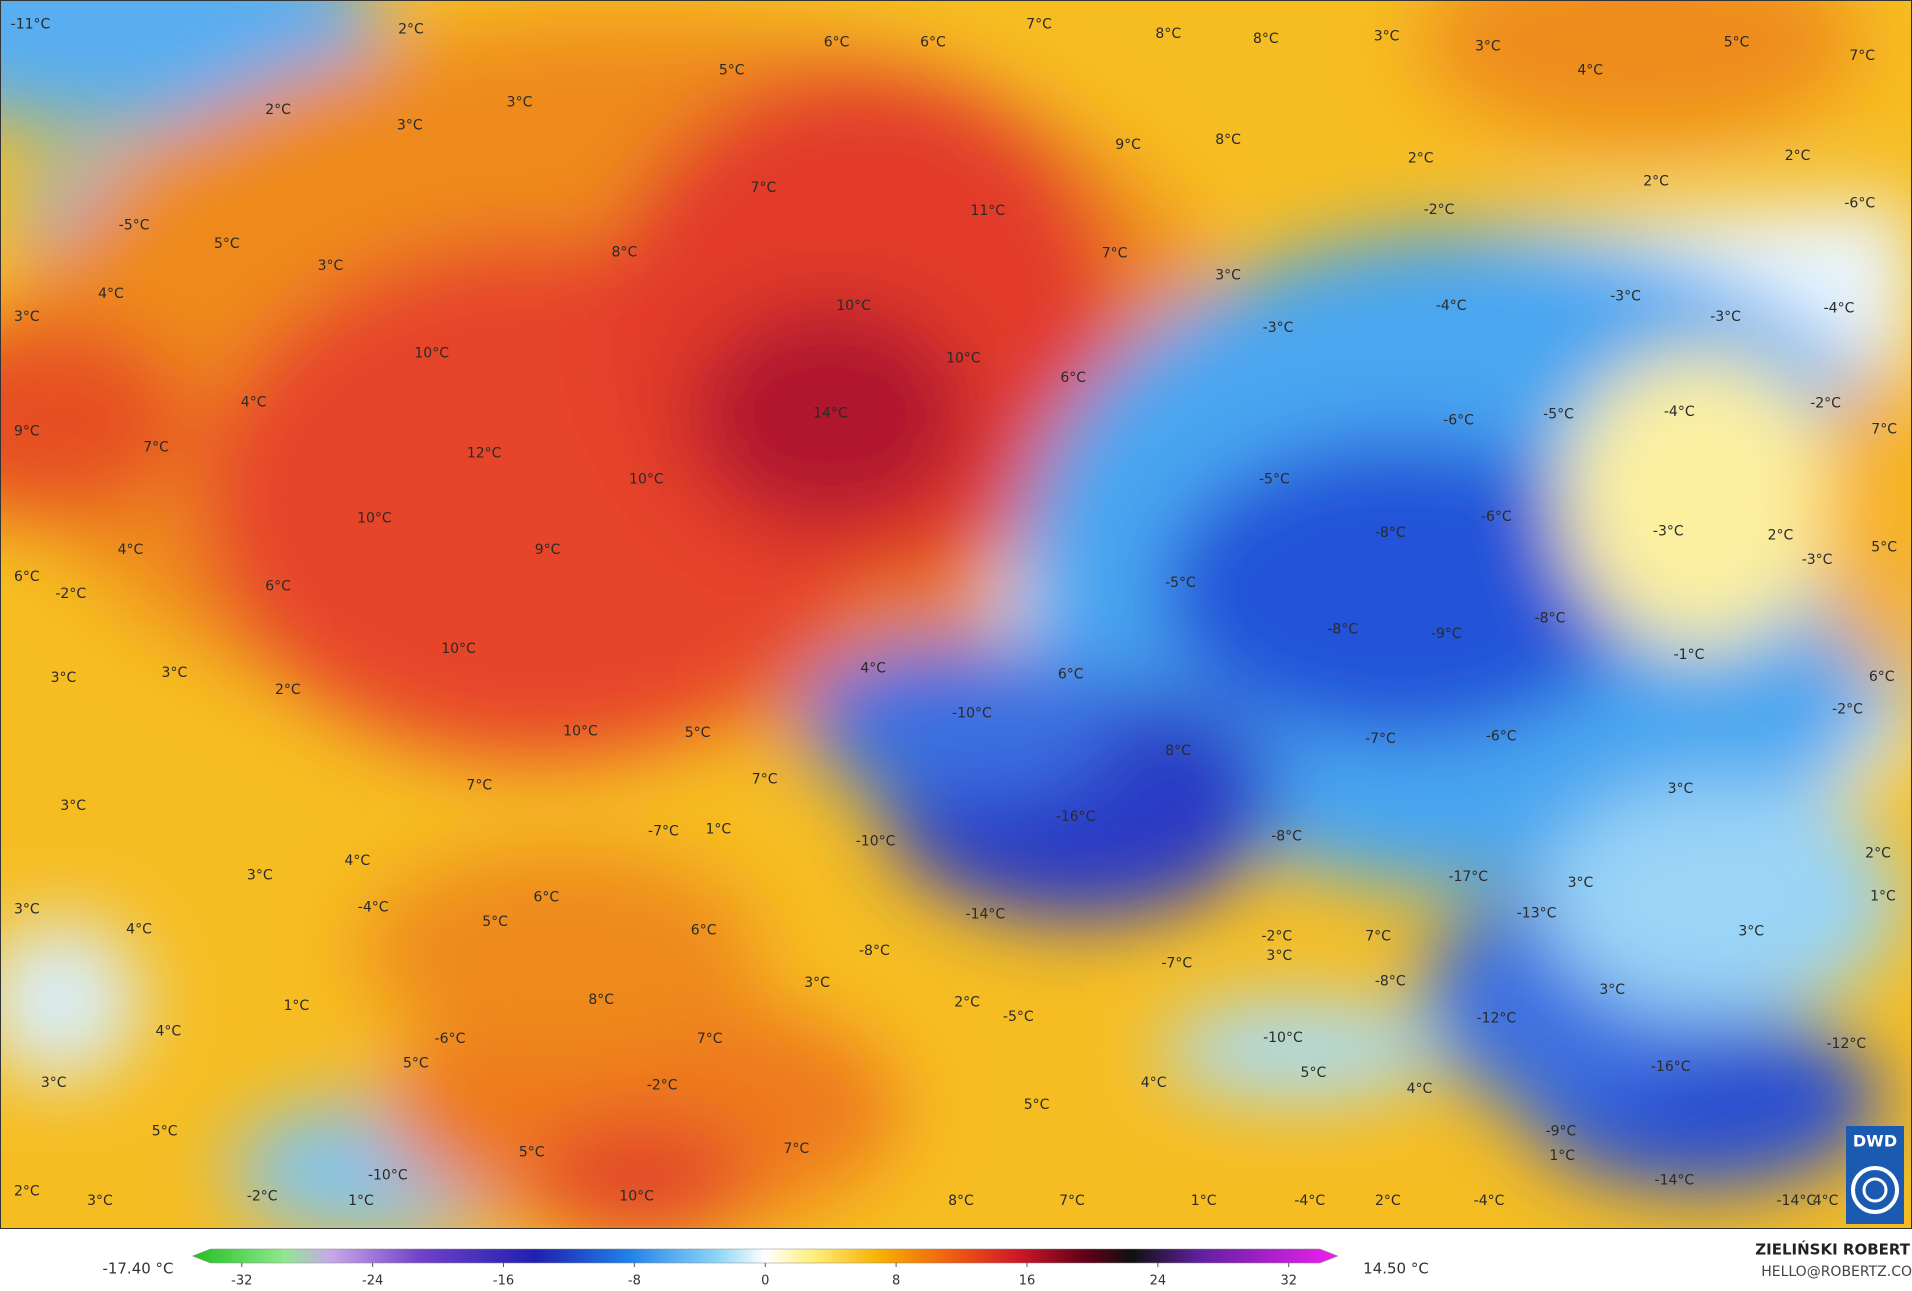 The image size is (1912, 1291). Describe the element at coordinates (830, 413) in the screenshot. I see `temperature-label: 14°C` at that location.